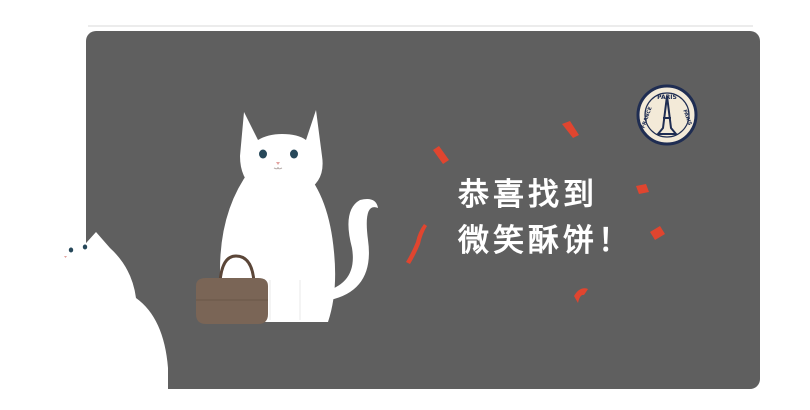 The width and height of the screenshot is (810, 410). Describe the element at coordinates (528, 195) in the screenshot. I see `message-line-1: 恭喜找到` at that location.